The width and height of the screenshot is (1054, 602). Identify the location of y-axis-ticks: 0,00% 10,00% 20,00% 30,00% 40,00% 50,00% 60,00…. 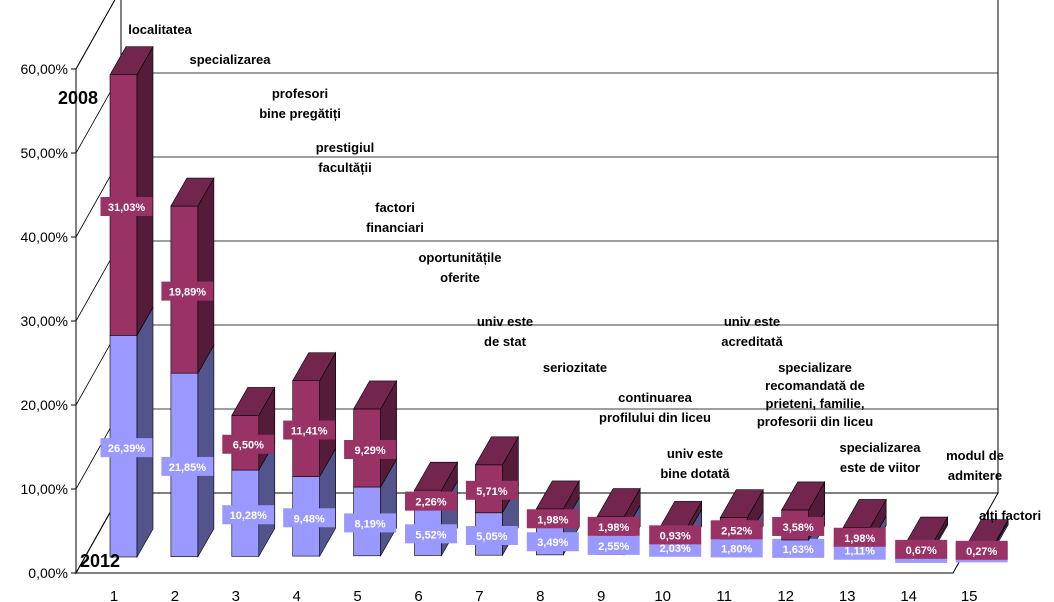
(48, 321).